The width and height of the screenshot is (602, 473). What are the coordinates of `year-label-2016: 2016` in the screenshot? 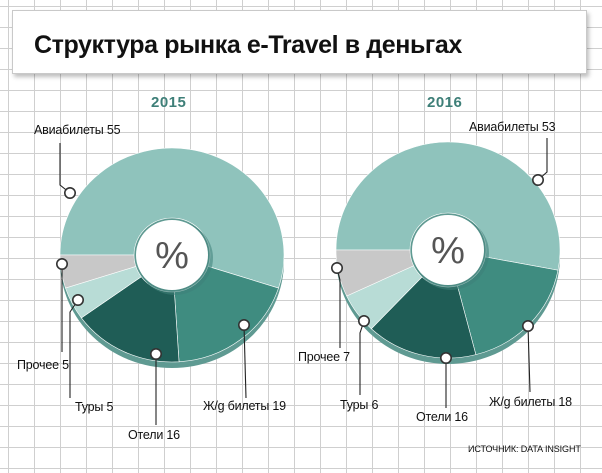 It's located at (445, 102).